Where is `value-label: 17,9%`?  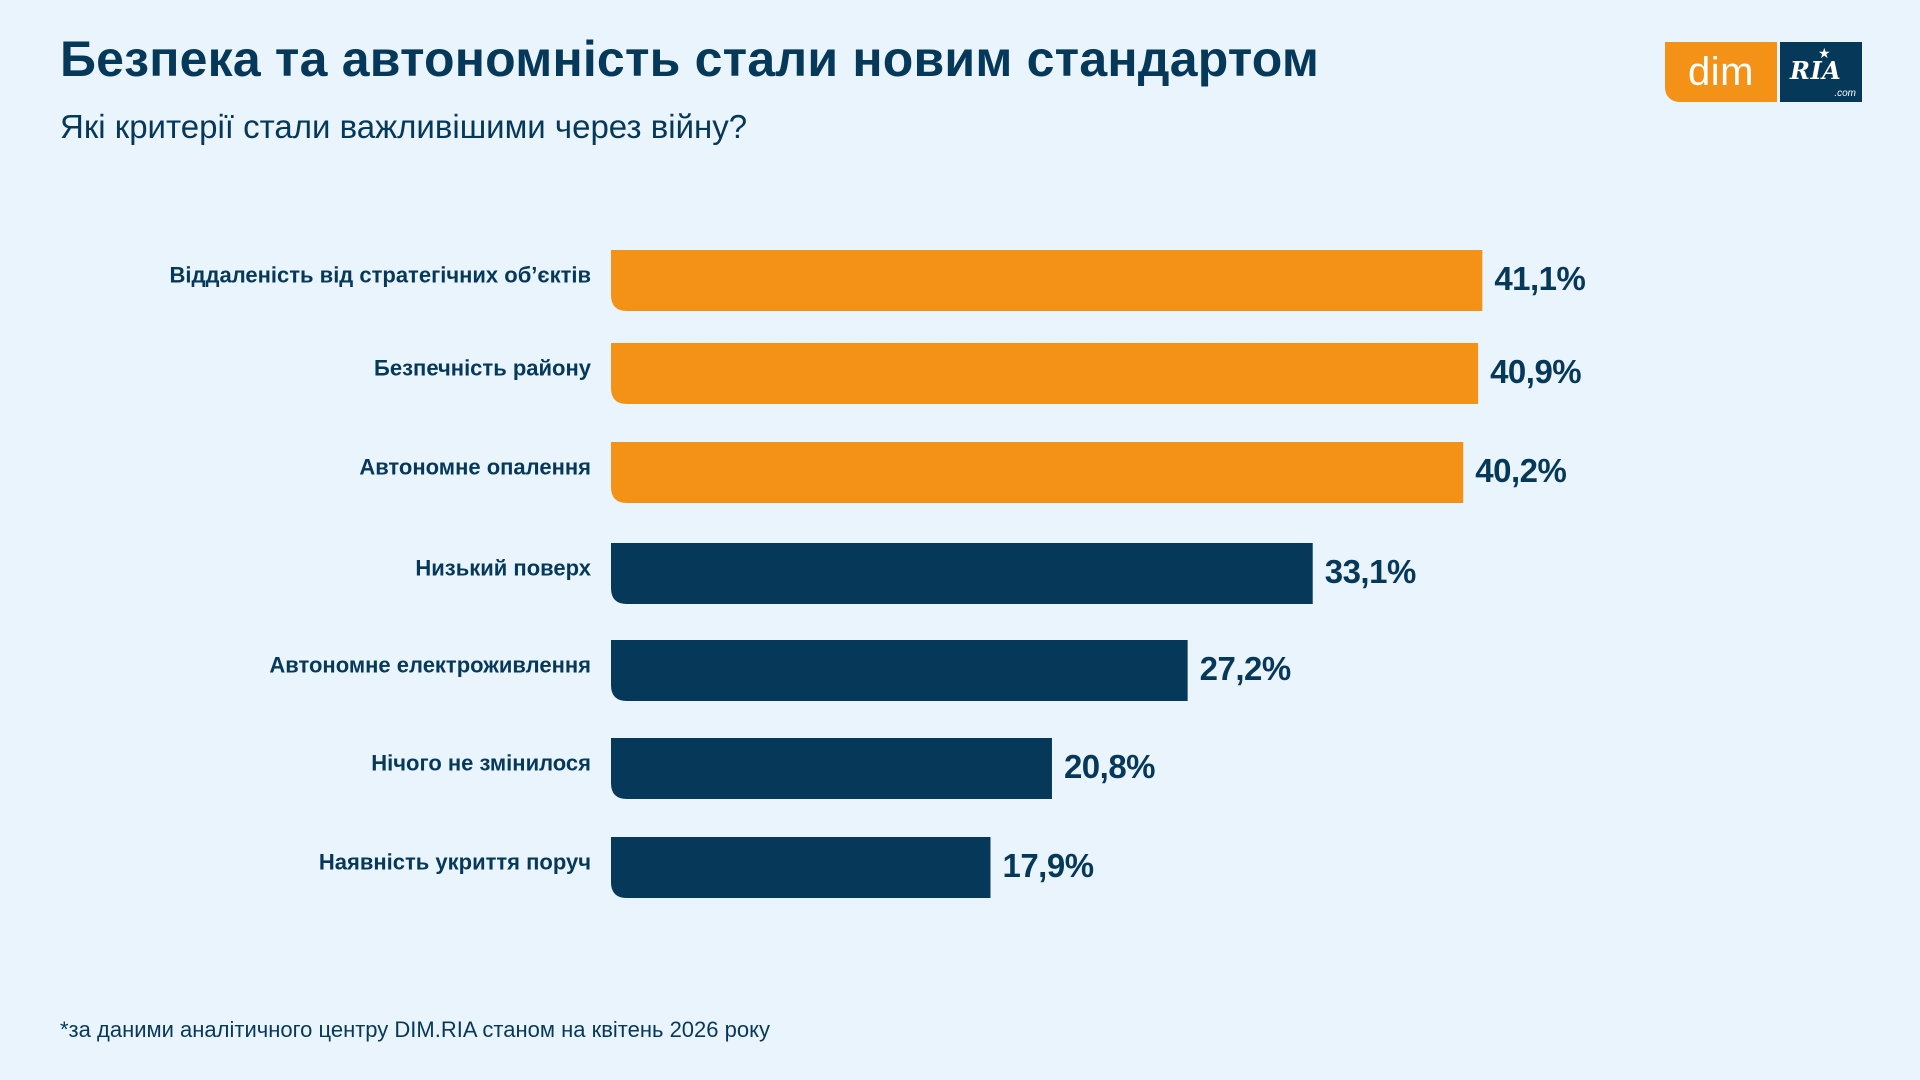
value-label: 17,9% is located at coordinates (1047, 865).